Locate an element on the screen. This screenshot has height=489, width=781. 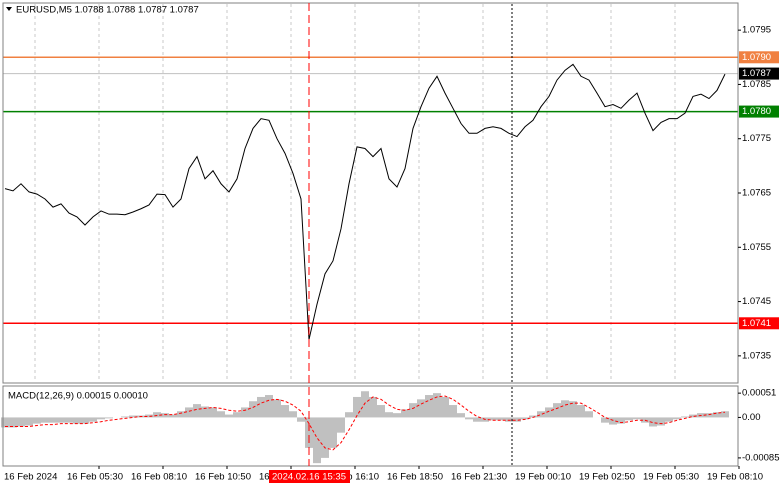
y-tick-label: 0.00 is located at coordinates (751, 417).